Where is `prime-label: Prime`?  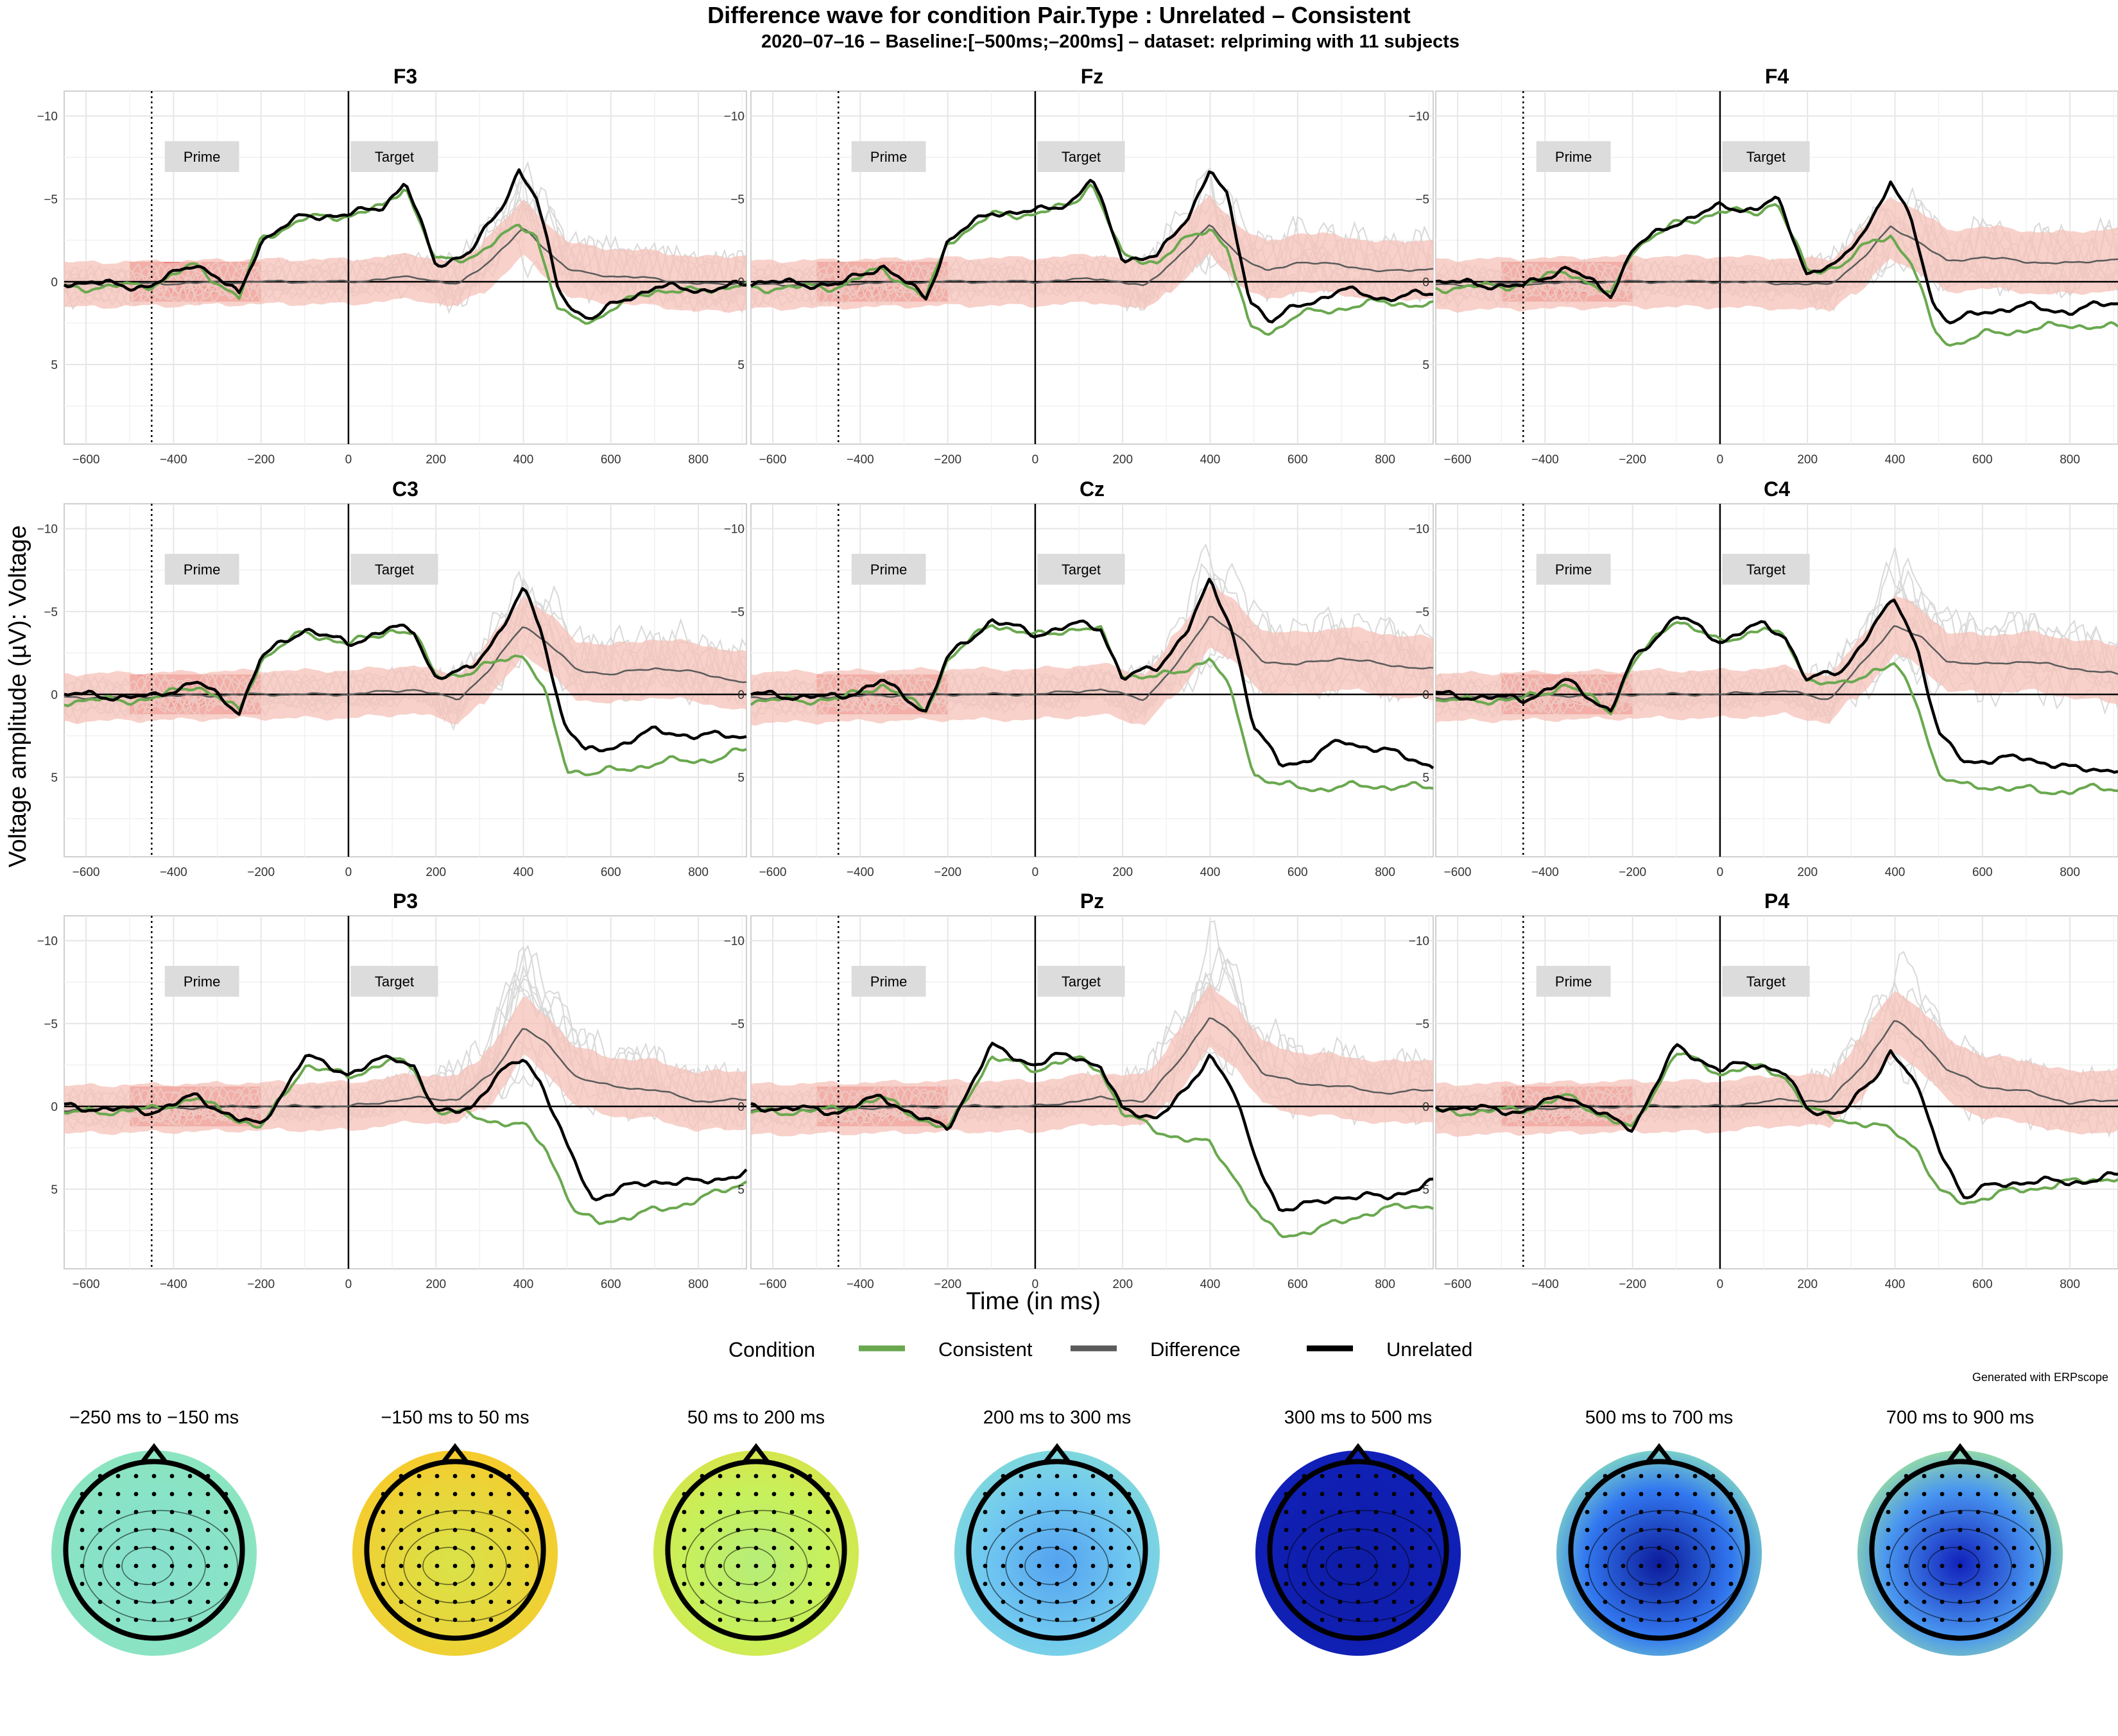 prime-label: Prime is located at coordinates (889, 570).